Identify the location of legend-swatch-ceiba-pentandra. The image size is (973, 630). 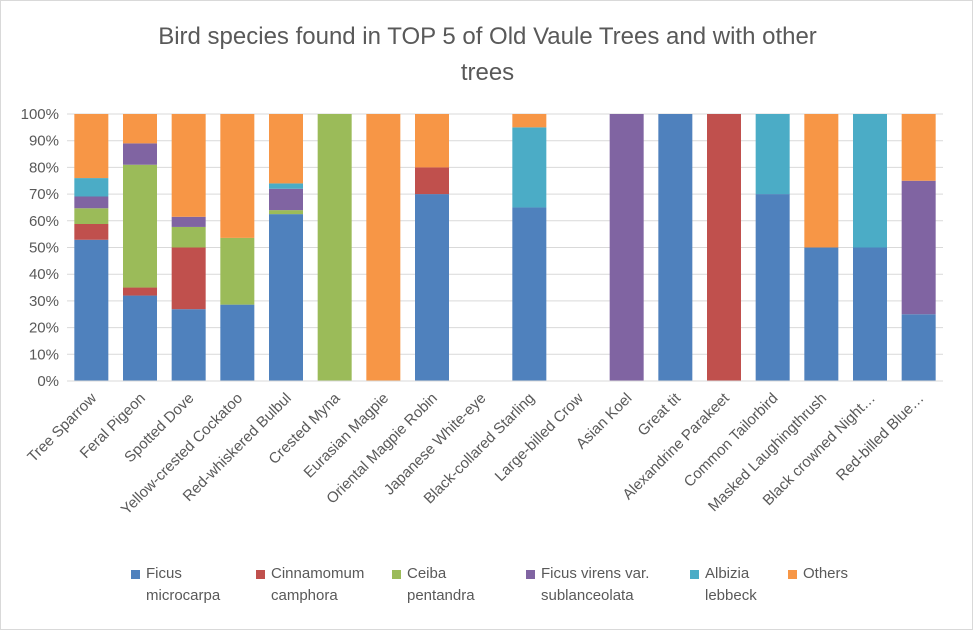
(396, 574).